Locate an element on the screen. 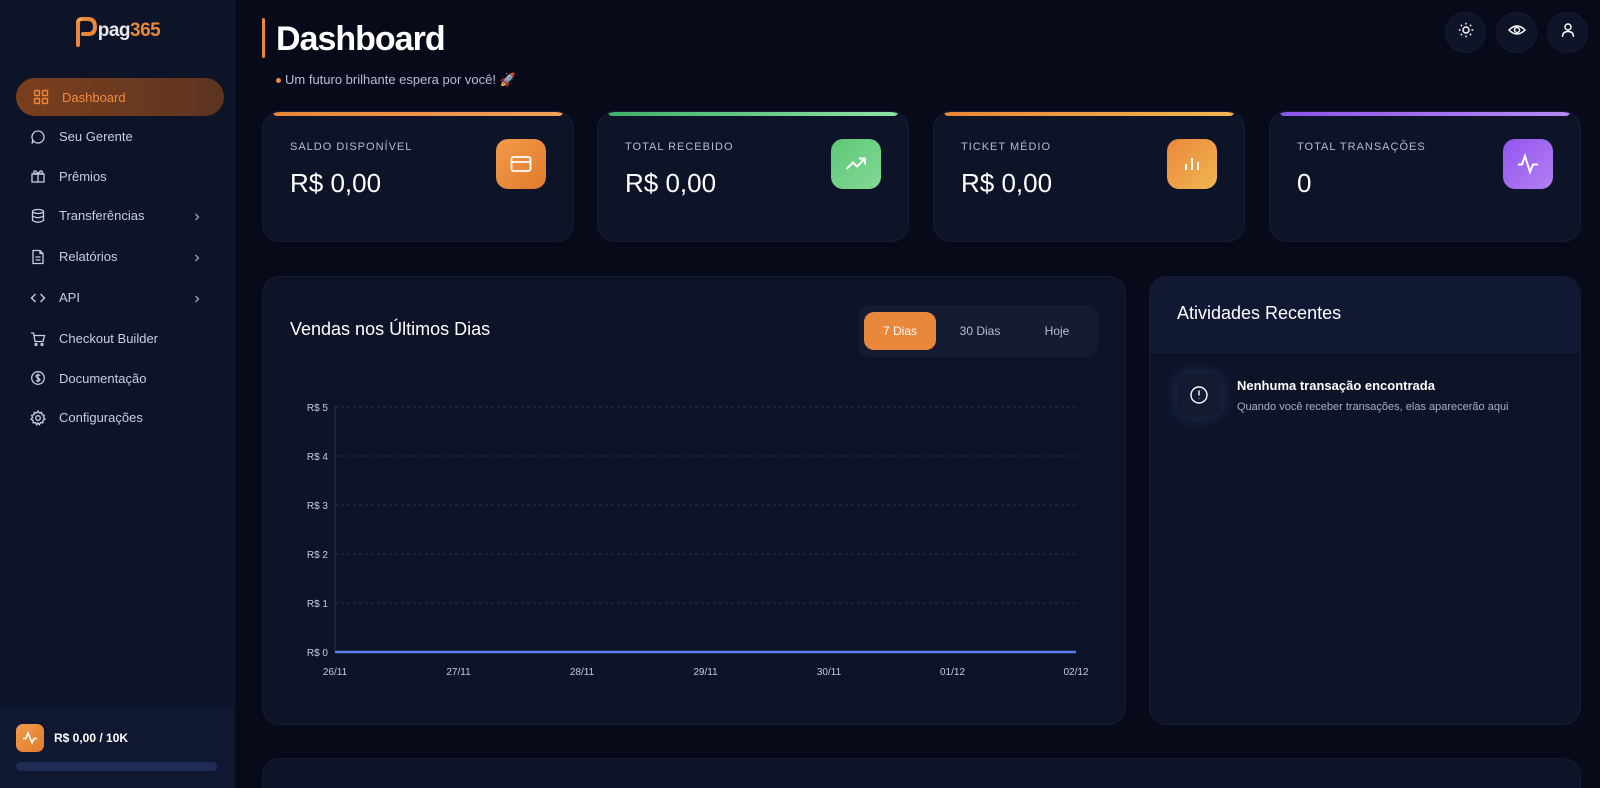 Image resolution: width=1600 pixels, height=788 pixels. y-tick-label: R$ 0 is located at coordinates (318, 653).